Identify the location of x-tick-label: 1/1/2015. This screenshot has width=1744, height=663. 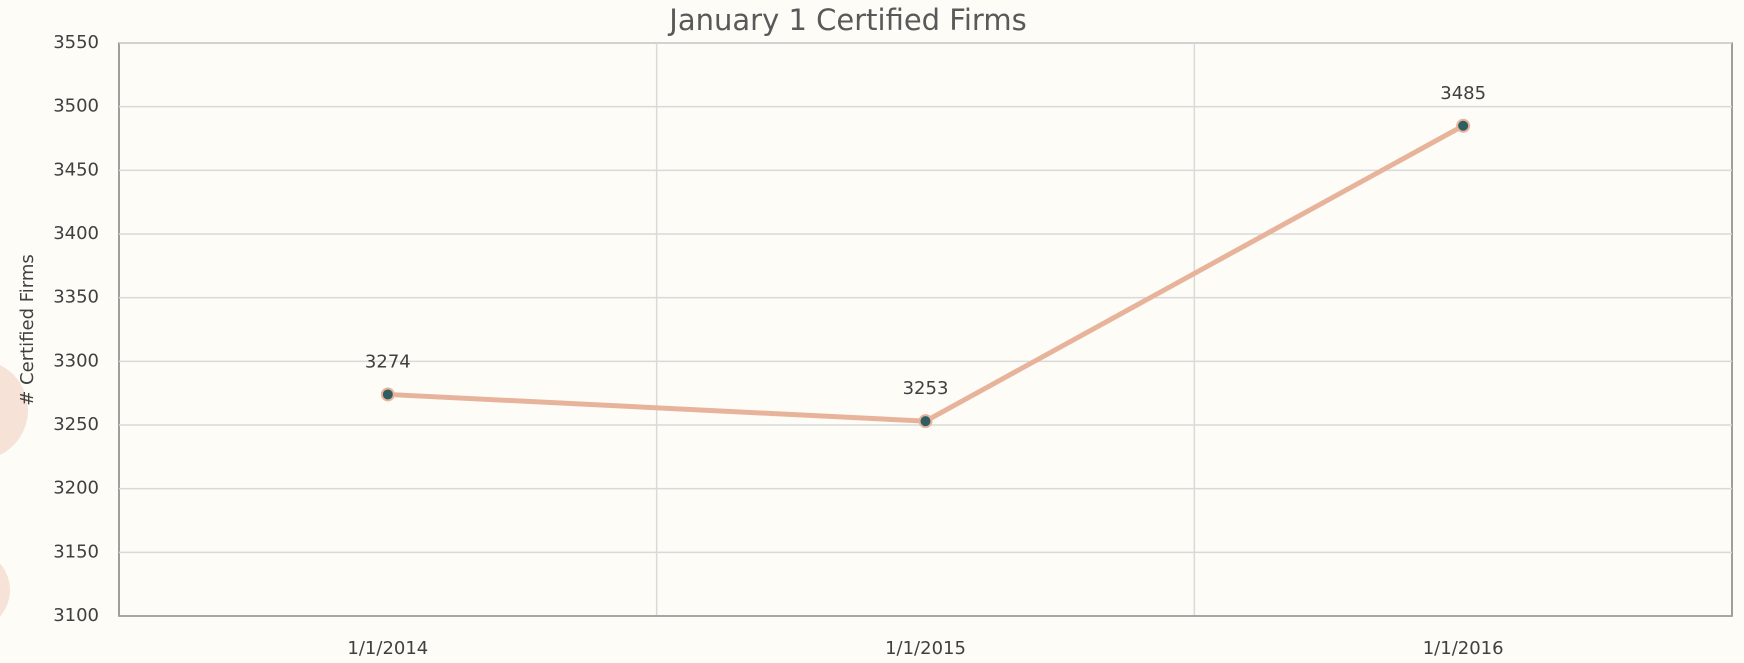
(925, 648).